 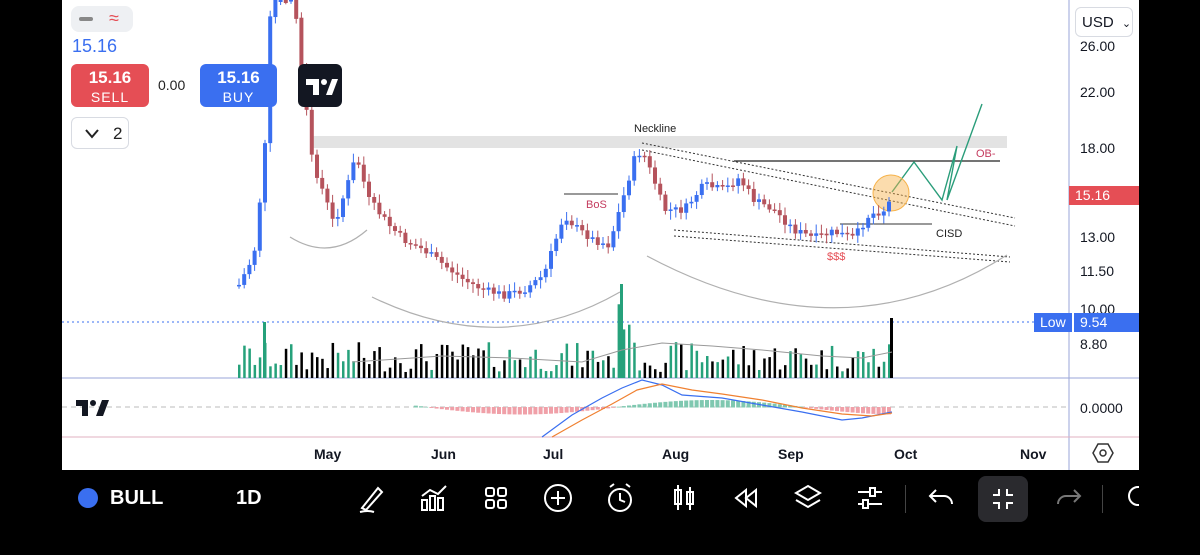 What do you see at coordinates (1053, 322) in the screenshot?
I see `low-label-tag: Low` at bounding box center [1053, 322].